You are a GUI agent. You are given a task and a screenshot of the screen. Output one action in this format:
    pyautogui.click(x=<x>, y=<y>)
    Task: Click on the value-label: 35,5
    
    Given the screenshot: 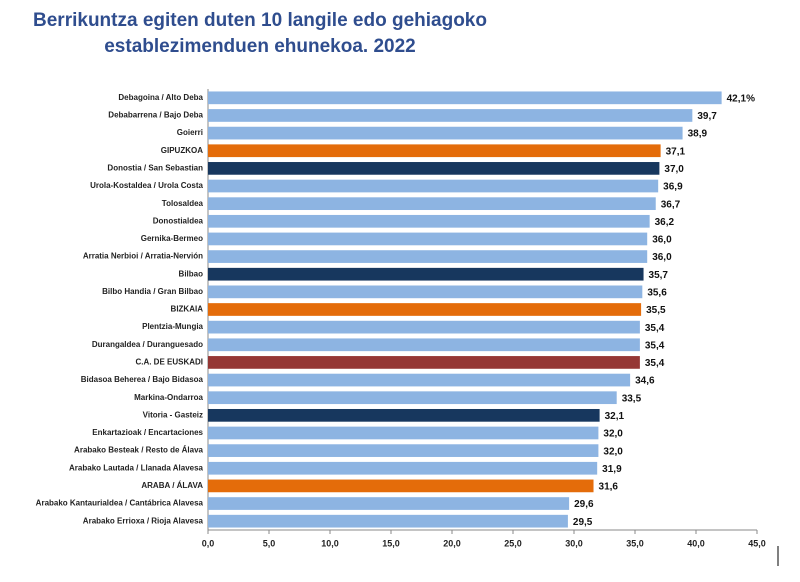 What is the action you would take?
    pyautogui.click(x=656, y=310)
    